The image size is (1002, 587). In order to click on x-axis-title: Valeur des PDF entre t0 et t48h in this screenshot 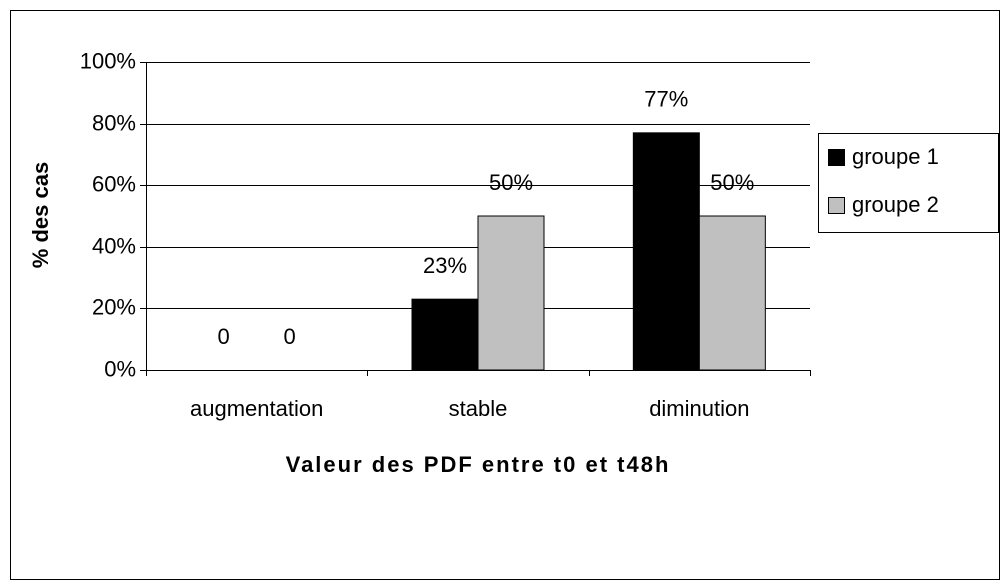, I will do `click(478, 464)`.